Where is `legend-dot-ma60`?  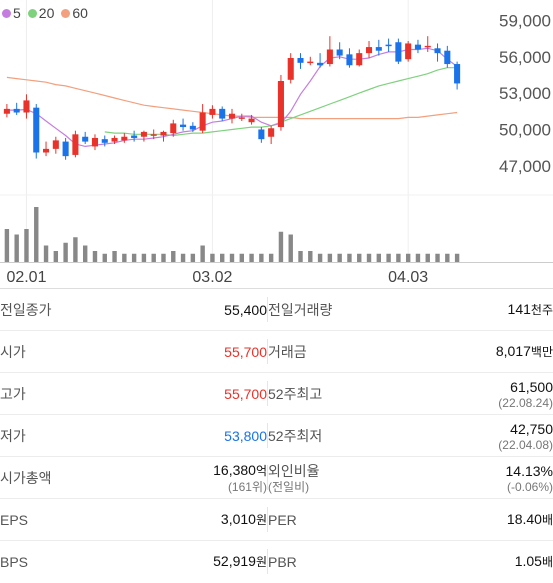 legend-dot-ma60 is located at coordinates (66, 13).